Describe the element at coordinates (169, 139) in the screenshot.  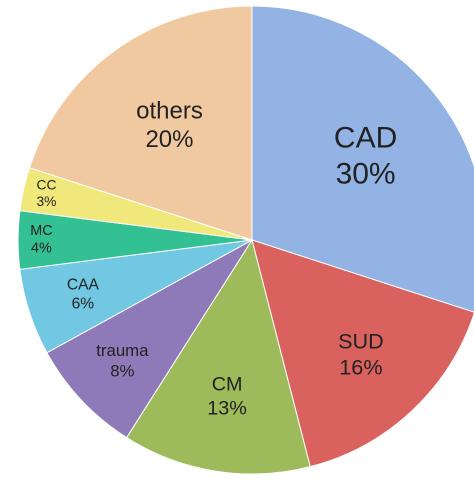
I see `slice-value-label: 20%` at that location.